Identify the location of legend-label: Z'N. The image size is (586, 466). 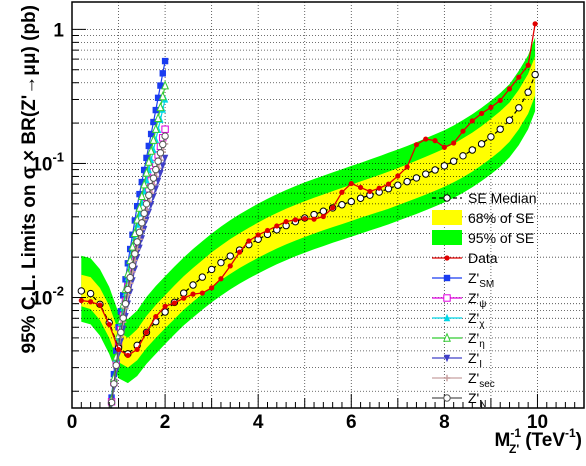
(477, 400).